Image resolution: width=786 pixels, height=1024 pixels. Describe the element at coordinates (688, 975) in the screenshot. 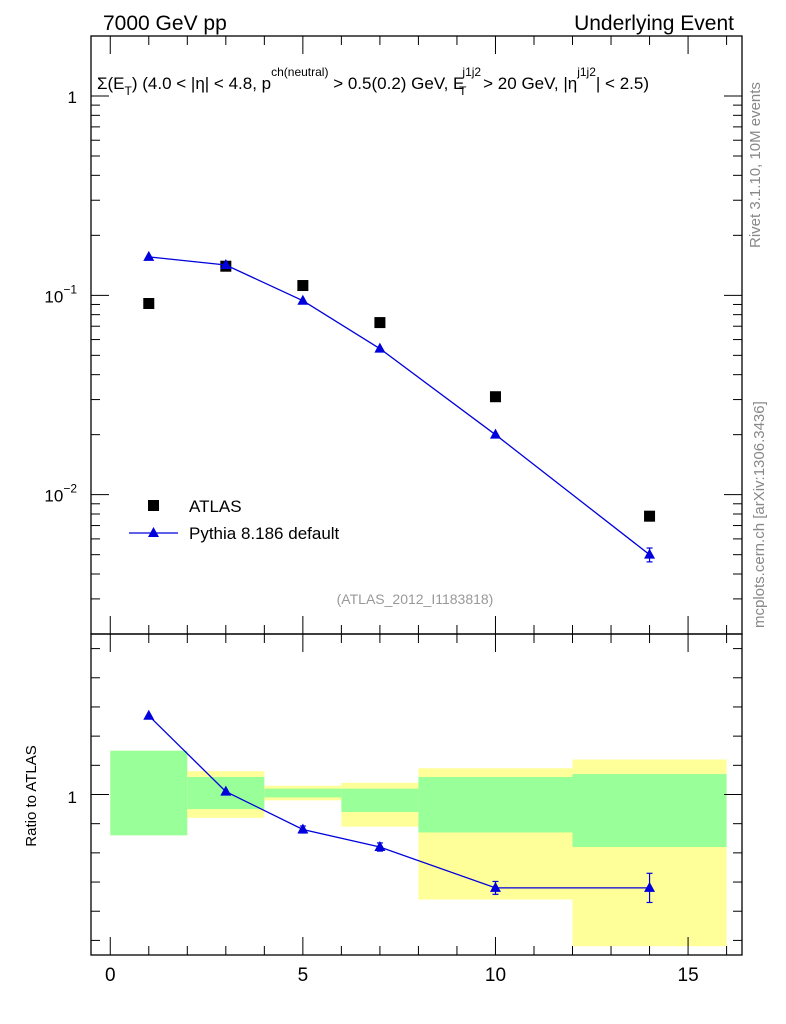

I see `x-tick-label: 15` at that location.